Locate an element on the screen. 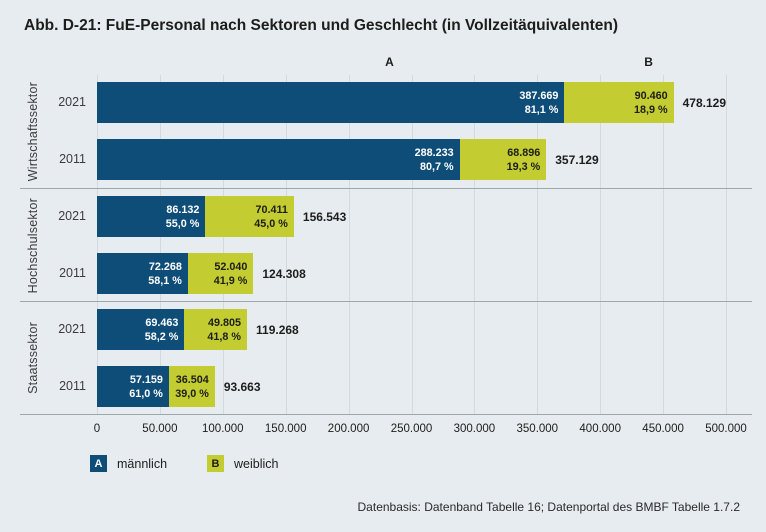 Image resolution: width=766 pixels, height=532 pixels. male-pct: 80,7 % is located at coordinates (436, 166).